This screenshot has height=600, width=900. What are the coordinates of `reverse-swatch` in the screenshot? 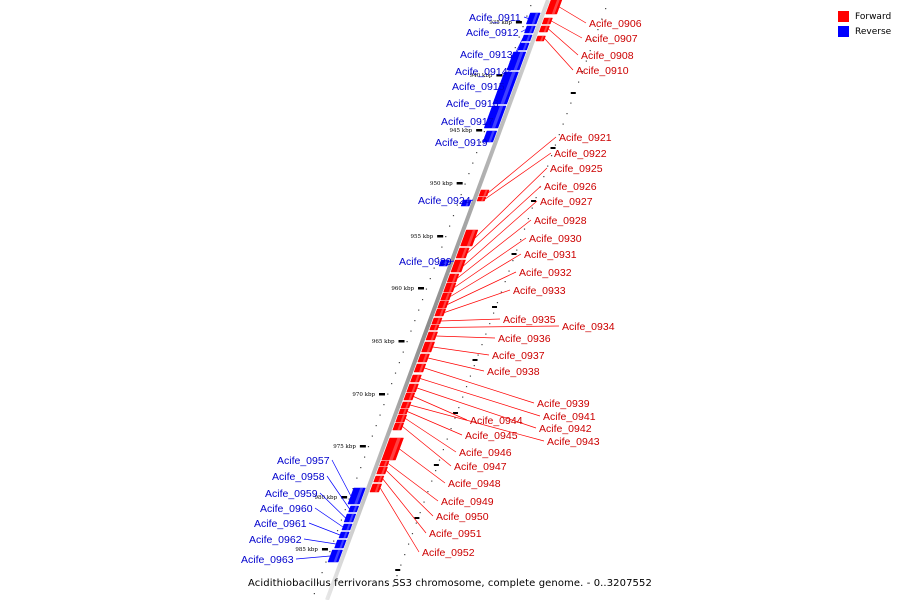 It's located at (843, 31).